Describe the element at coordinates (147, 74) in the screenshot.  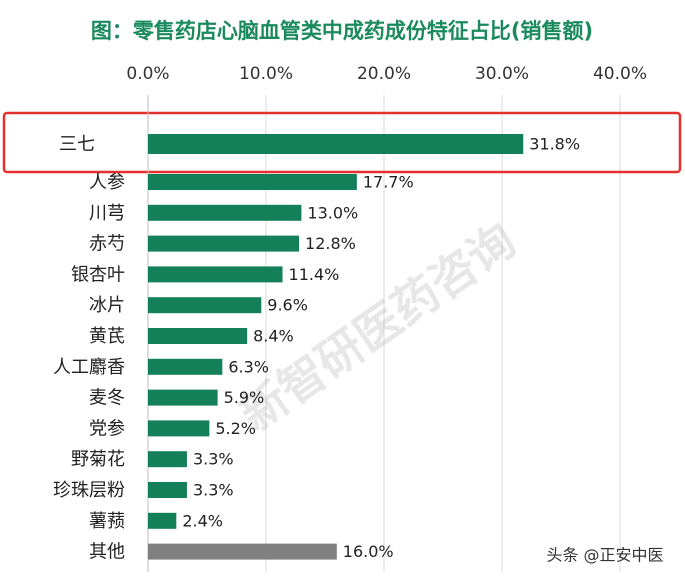
I see `x-tick-label: 0.0%` at that location.